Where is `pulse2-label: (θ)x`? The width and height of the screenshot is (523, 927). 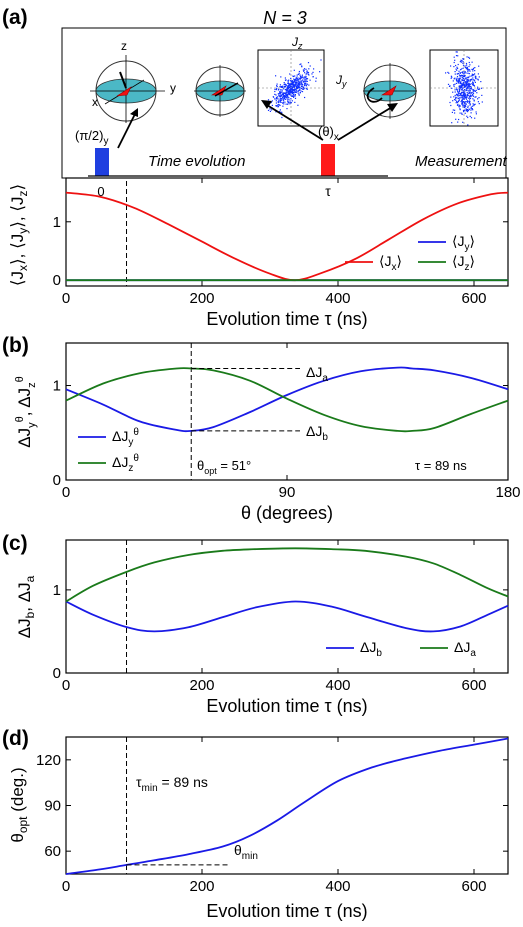
pulse2-label: (θ)x is located at coordinates (328, 133).